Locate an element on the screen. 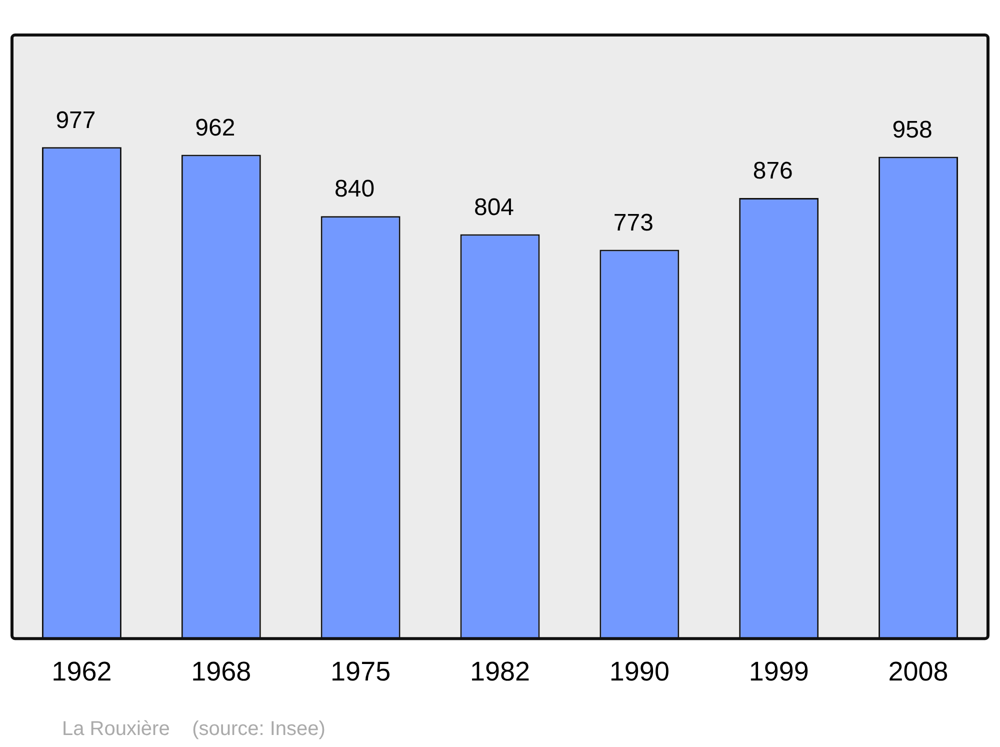 Image resolution: width=1000 pixels, height=747 pixels. x-tick-label: 1968 is located at coordinates (221, 671).